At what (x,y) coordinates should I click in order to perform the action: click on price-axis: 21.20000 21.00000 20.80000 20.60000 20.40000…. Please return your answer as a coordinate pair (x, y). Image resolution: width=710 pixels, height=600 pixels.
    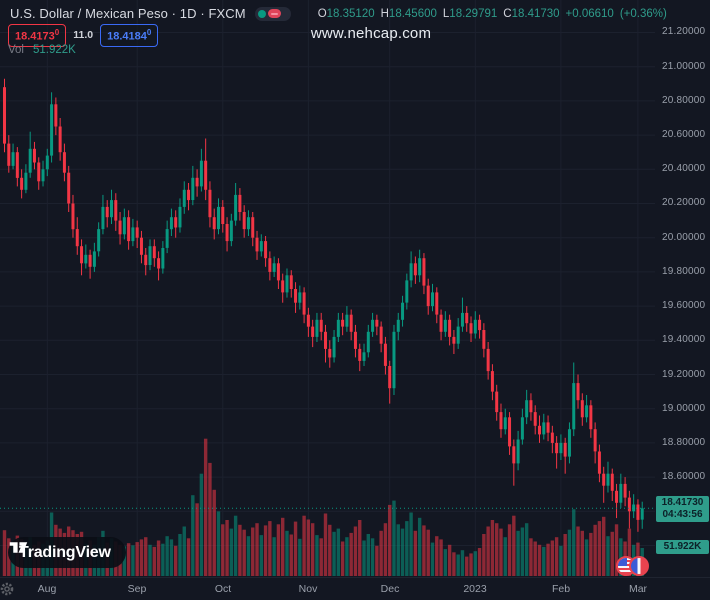
    Looking at the image, I should click on (682, 289).